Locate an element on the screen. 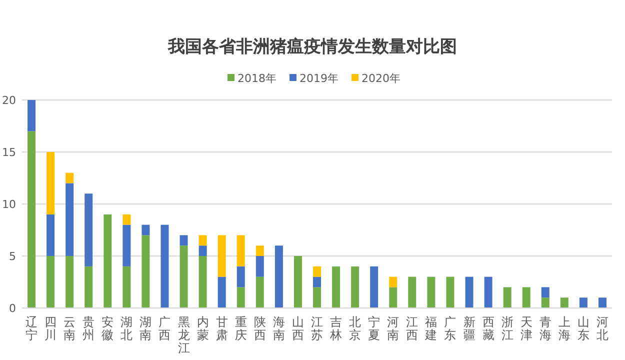  y-tick-label: 5 is located at coordinates (12, 256).